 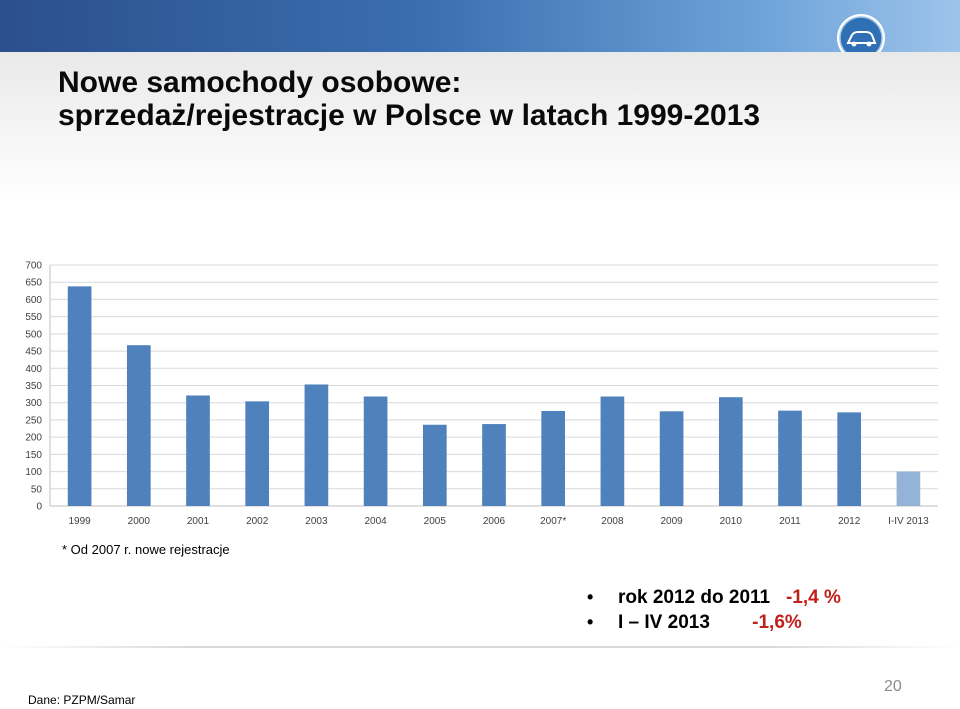 I want to click on y-tick-label: 350, so click(x=33, y=386).